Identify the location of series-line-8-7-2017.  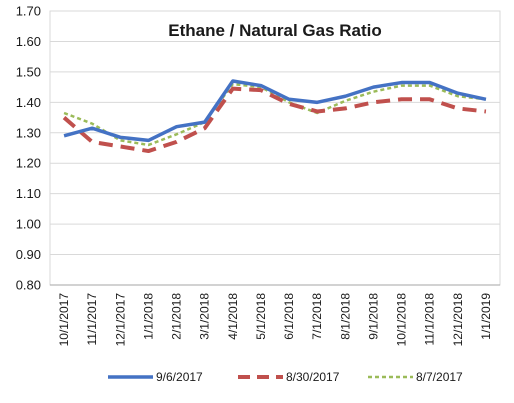
(275, 114).